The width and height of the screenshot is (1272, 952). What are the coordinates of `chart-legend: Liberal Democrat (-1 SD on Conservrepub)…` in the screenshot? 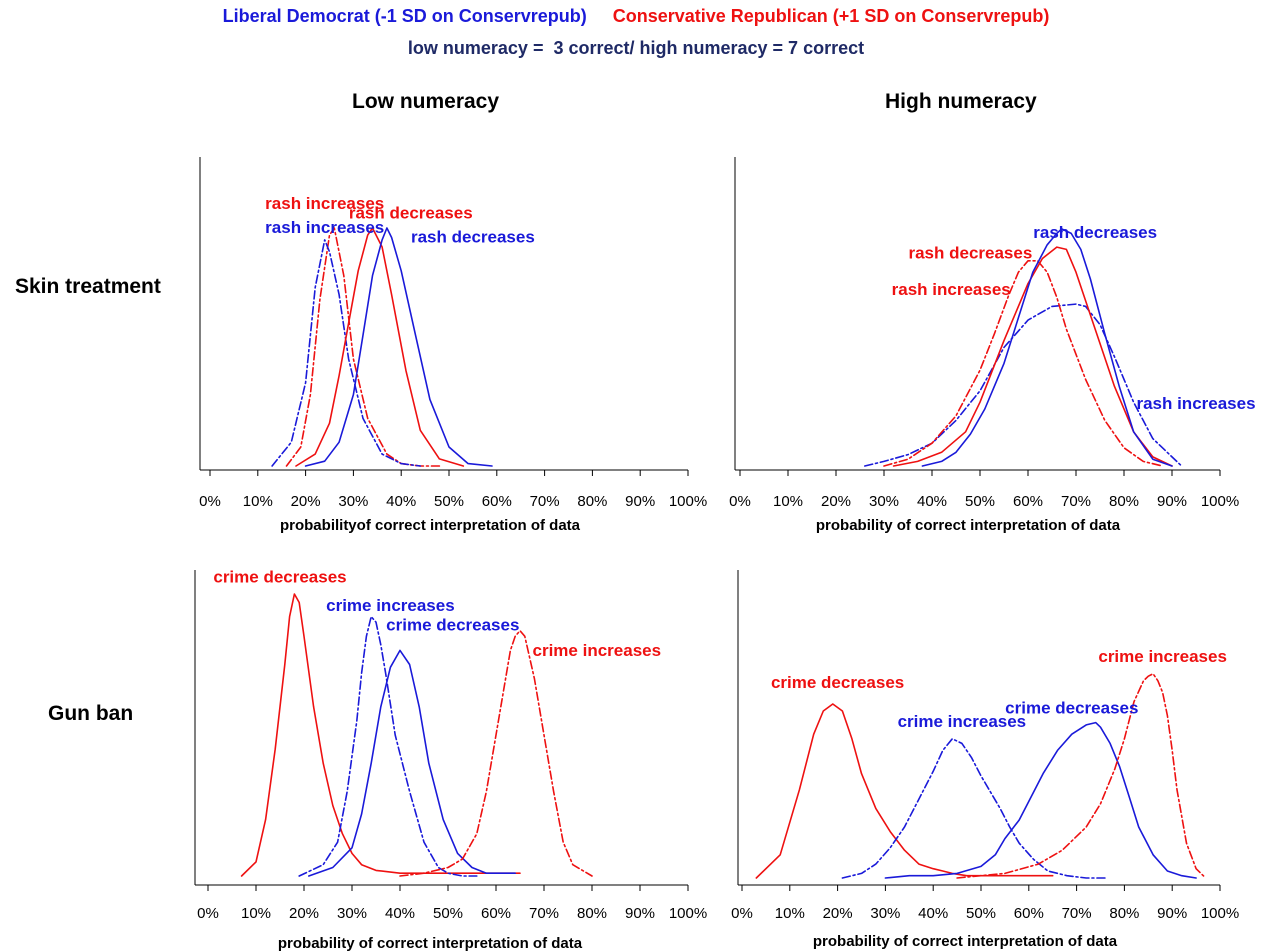 It's located at (636, 16).